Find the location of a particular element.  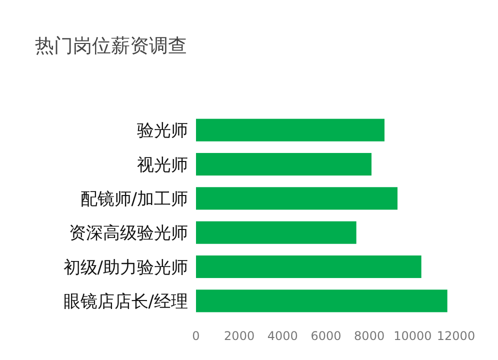

x-tick-label: 4000 is located at coordinates (282, 336).